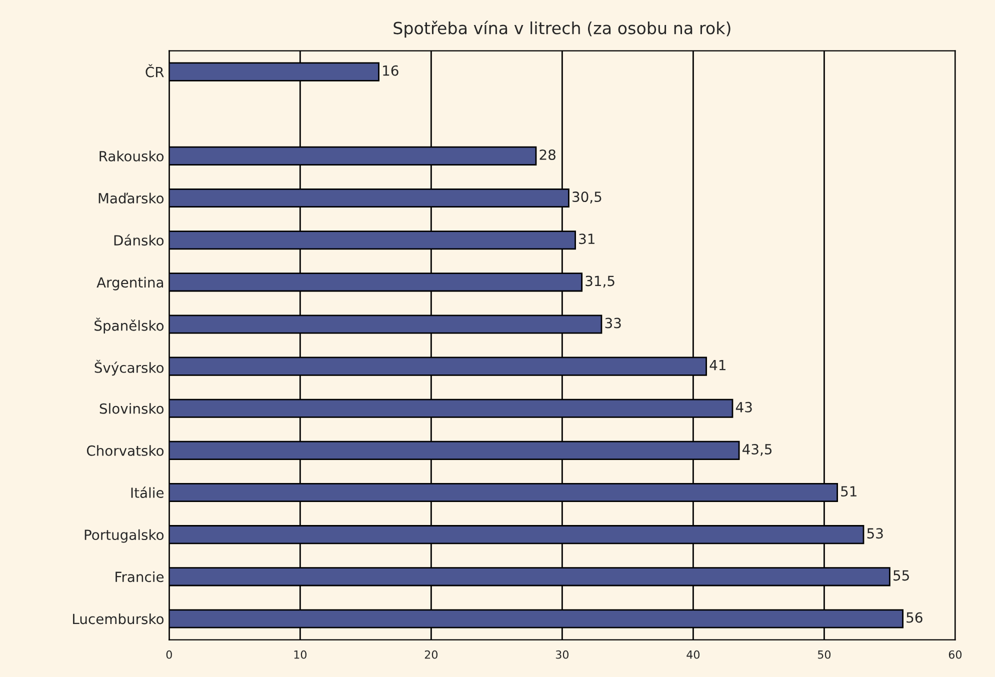 This screenshot has width=995, height=677. Describe the element at coordinates (140, 576) in the screenshot. I see `y-tick-label: Francie` at that location.